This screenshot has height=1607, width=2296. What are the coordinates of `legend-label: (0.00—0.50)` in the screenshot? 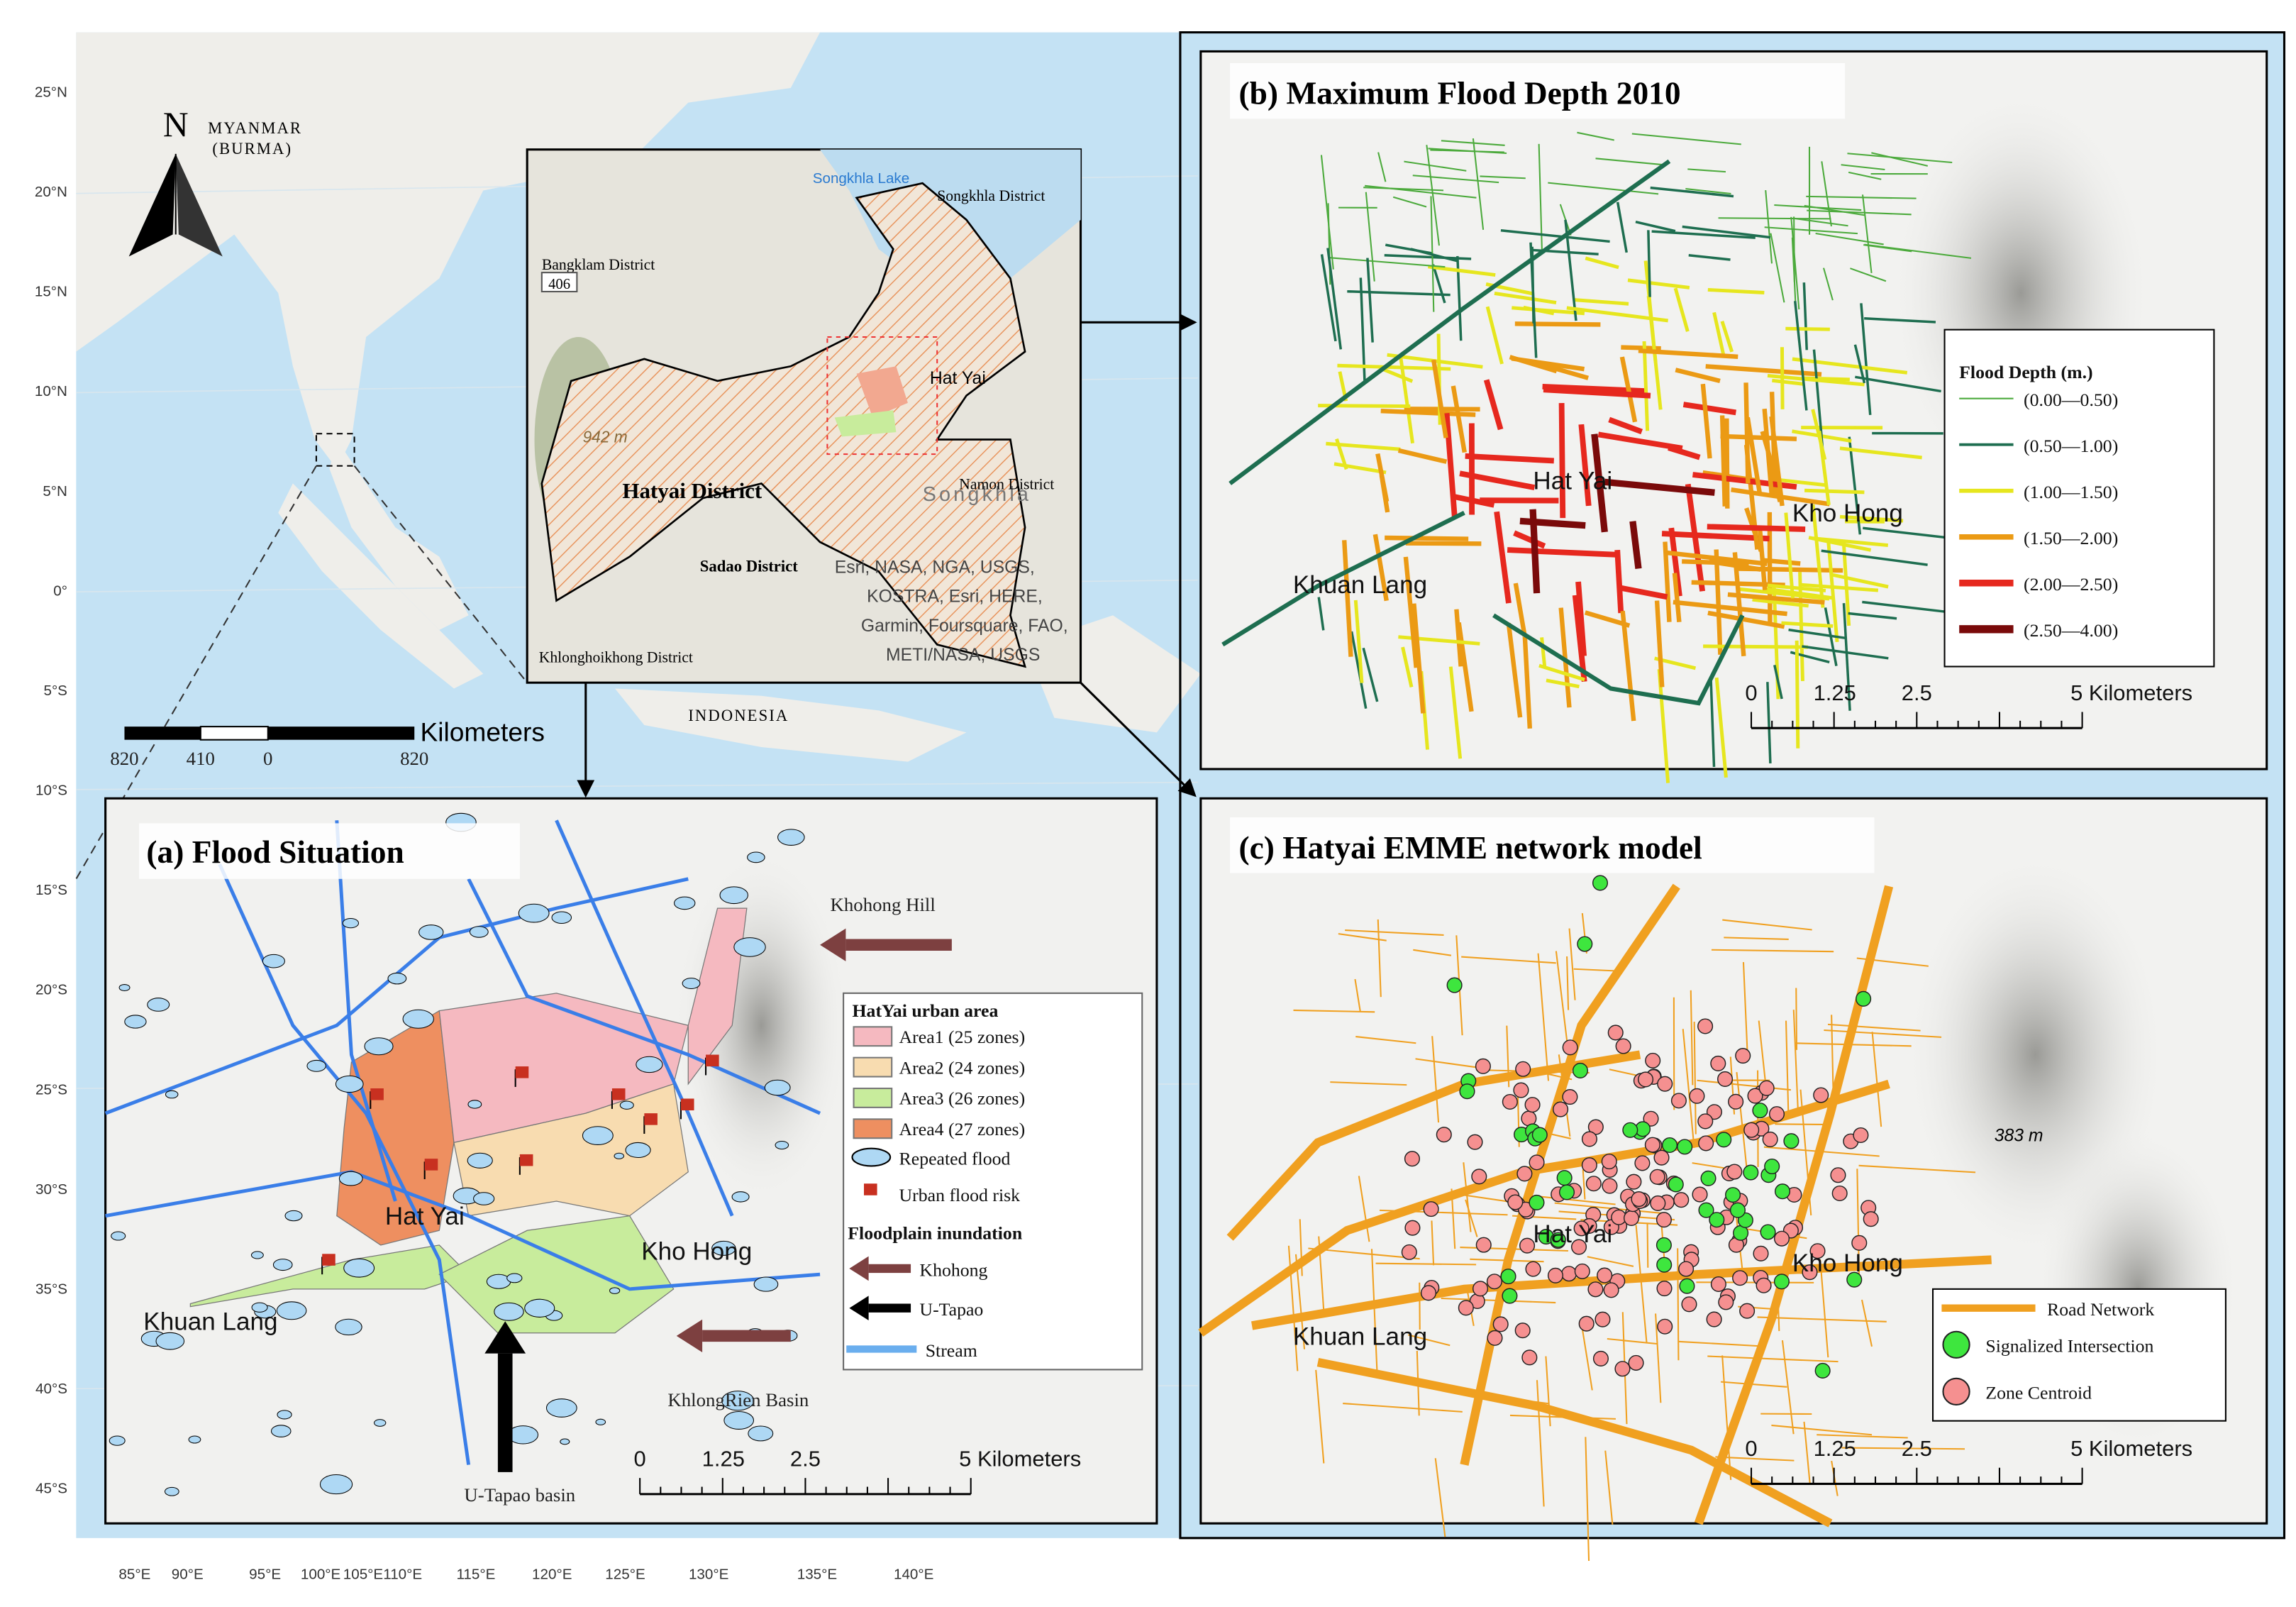 It's located at (2071, 400).